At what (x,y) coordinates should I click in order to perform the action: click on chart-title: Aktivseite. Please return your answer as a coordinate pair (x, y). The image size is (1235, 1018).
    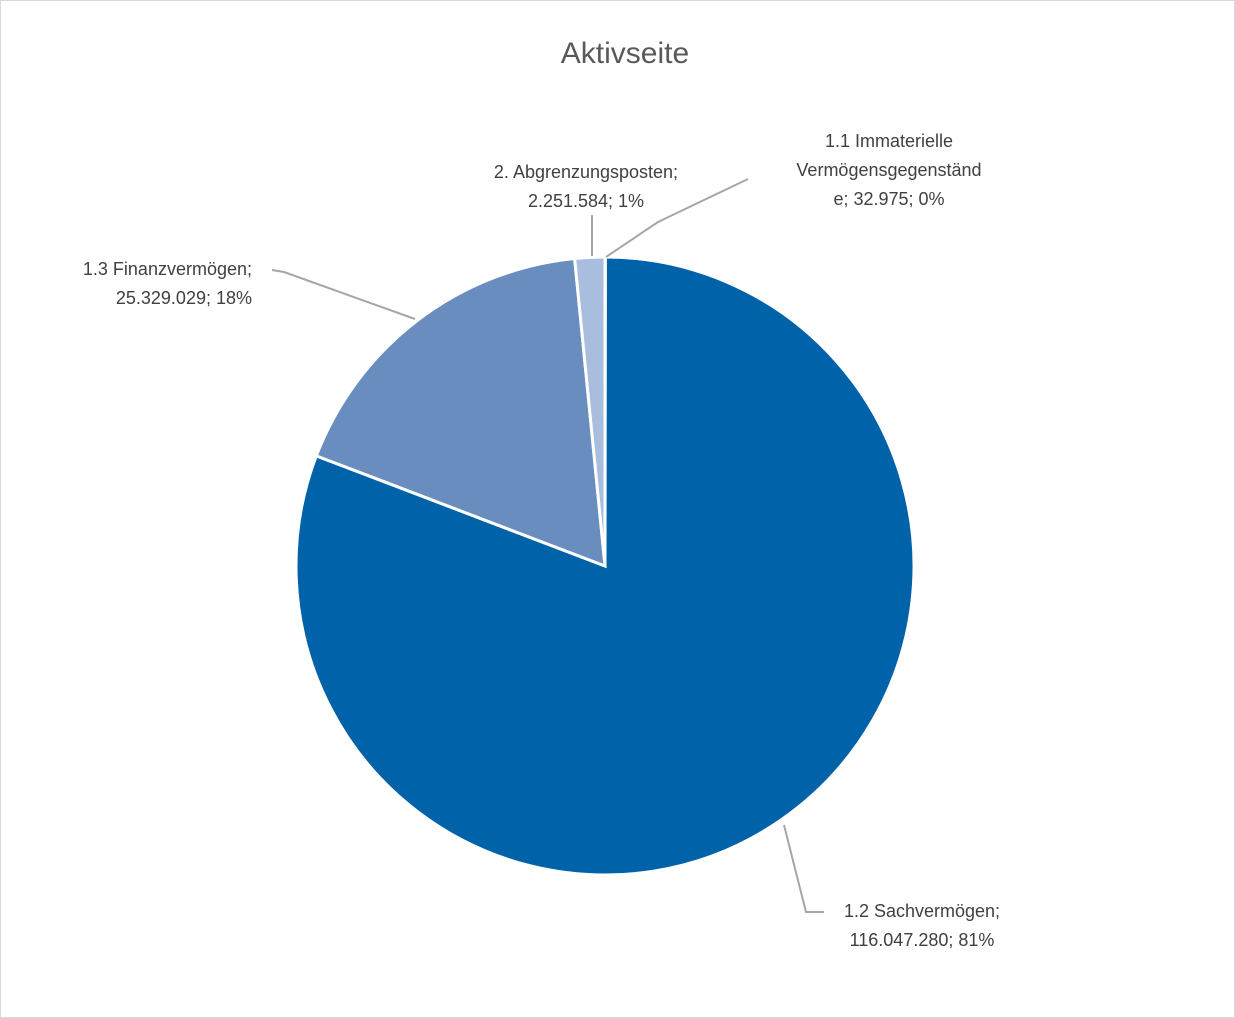
    Looking at the image, I should click on (625, 53).